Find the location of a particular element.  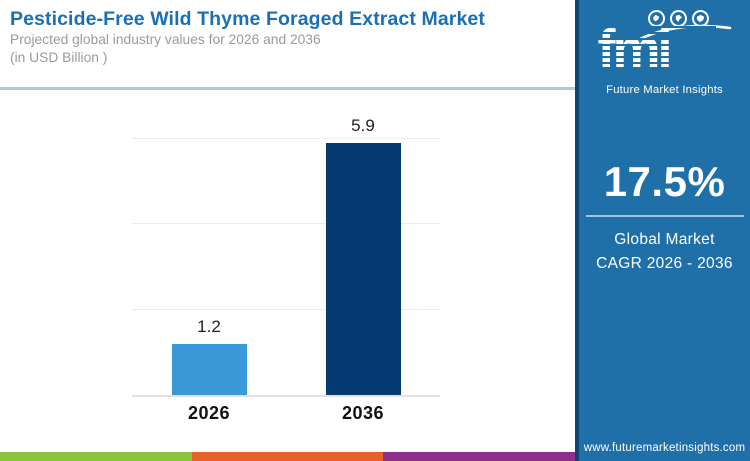

cagr-divider is located at coordinates (664, 216).